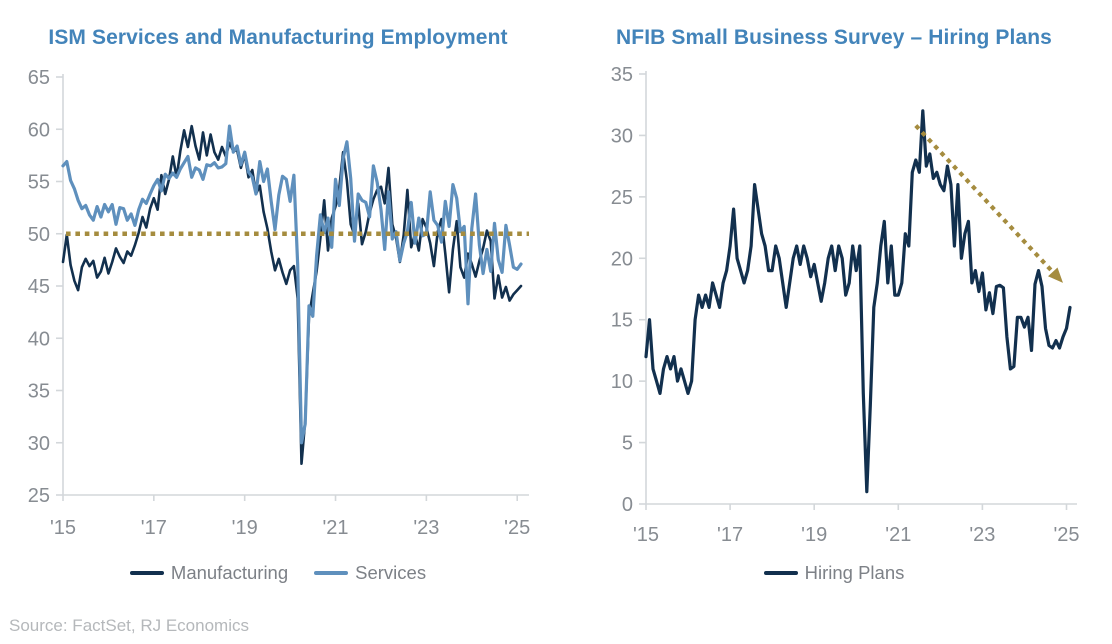  I want to click on manufacturing-line-swatch, so click(146, 573).